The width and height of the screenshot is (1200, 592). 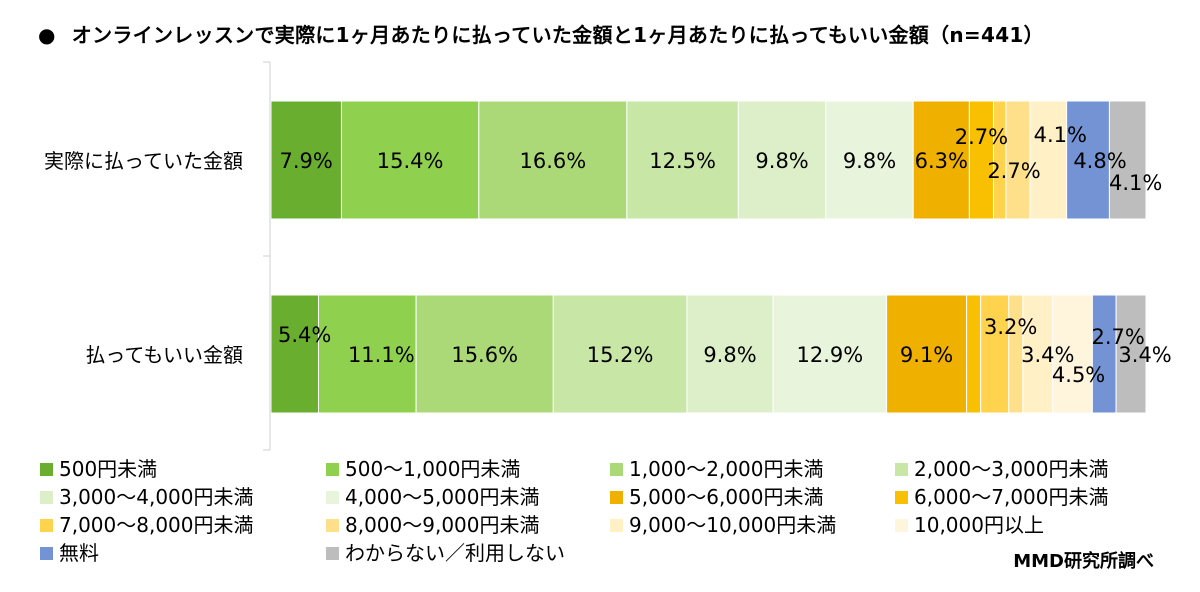 What do you see at coordinates (726, 497) in the screenshot?
I see `legend-label: 5,000〜6,000円未満` at bounding box center [726, 497].